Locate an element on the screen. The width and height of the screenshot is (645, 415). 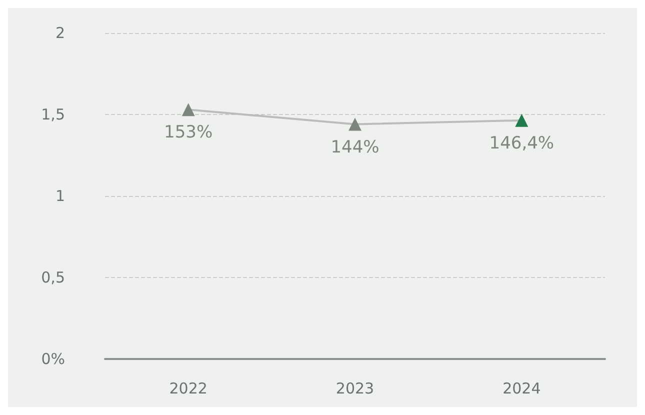
y-tick-label: 1 is located at coordinates (60, 196).